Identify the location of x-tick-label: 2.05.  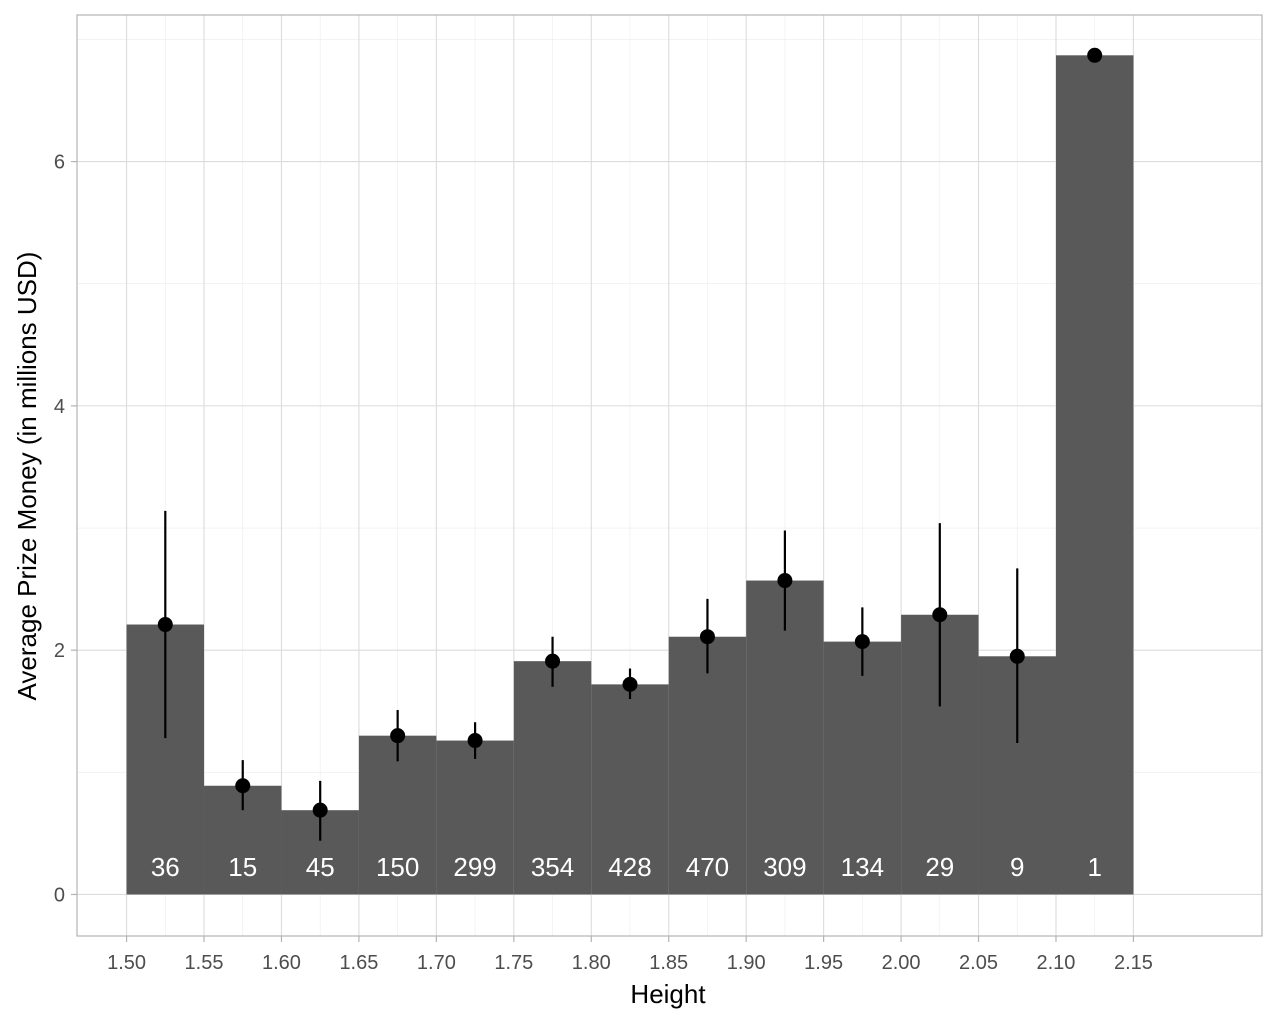
(978, 963).